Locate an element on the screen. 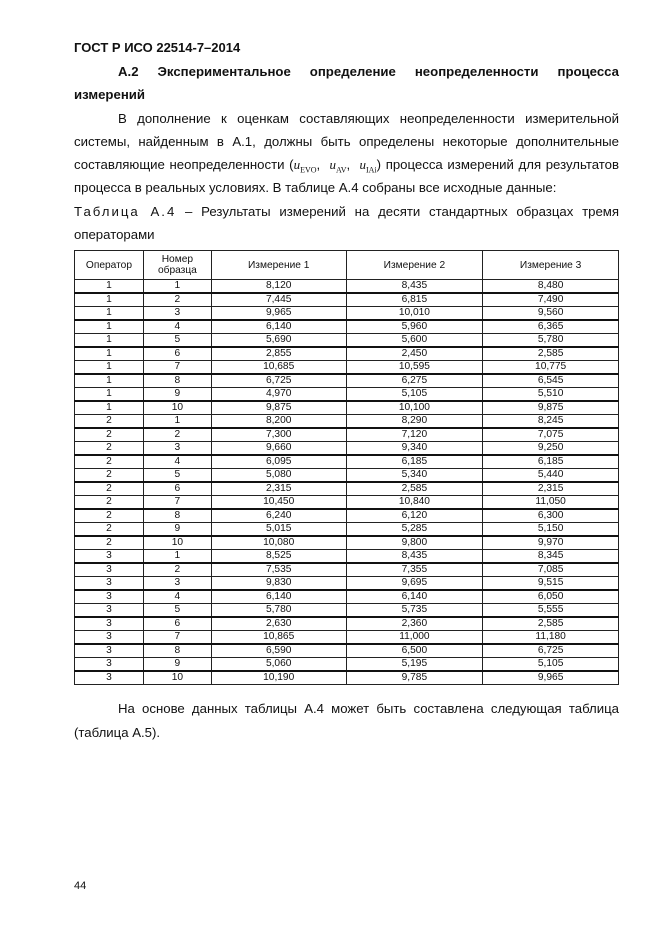 The width and height of the screenshot is (661, 936). table-row: 2 5 5,080 5,340 5,440 is located at coordinates (346, 476).